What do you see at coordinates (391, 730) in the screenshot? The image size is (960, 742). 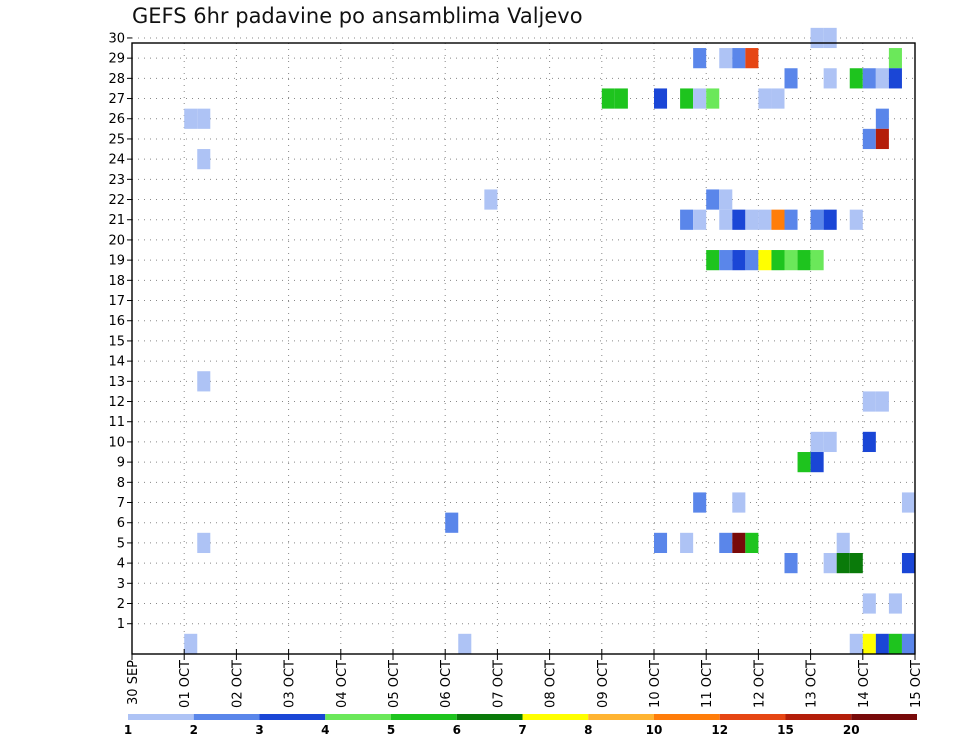 I see `colorbar-label: 5` at bounding box center [391, 730].